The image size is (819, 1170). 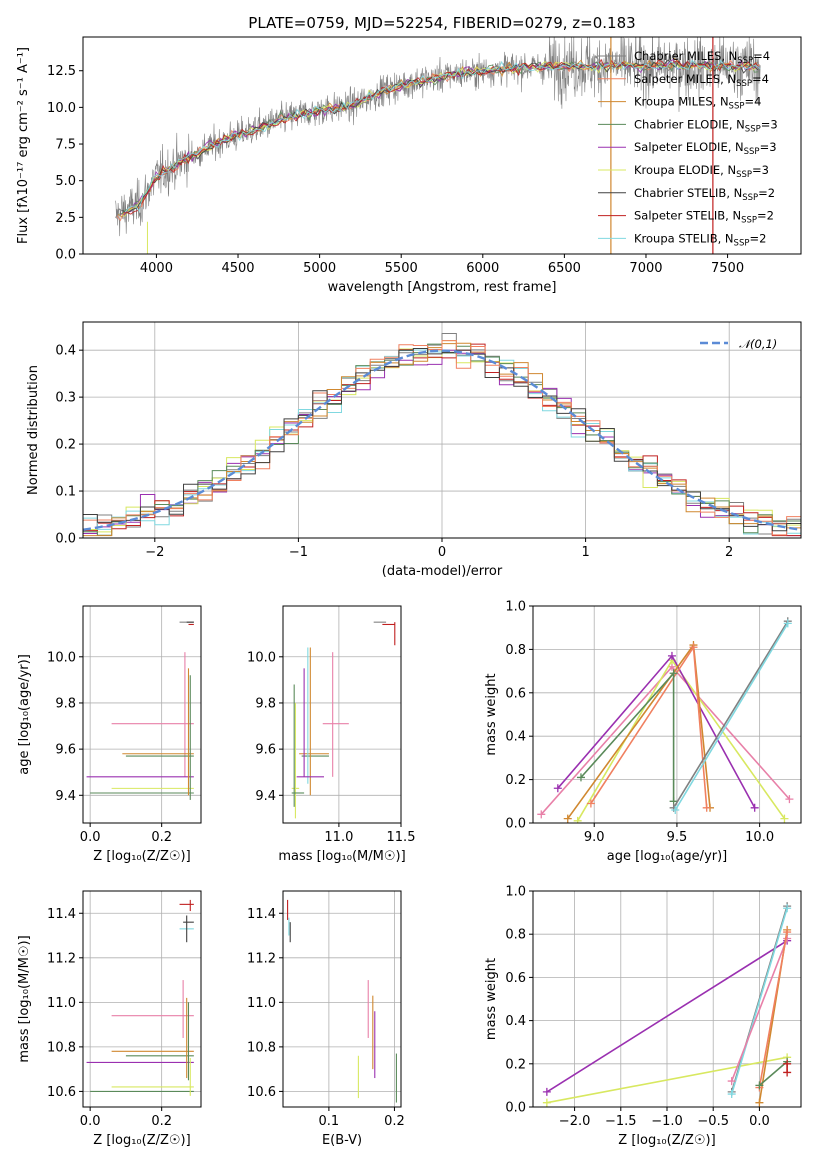 I want to click on model-chabrier_stelib, so click(x=440, y=136).